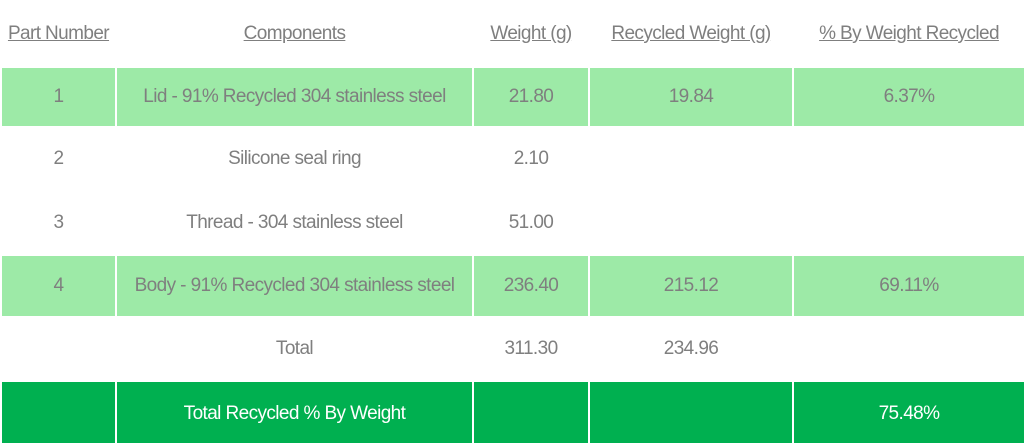 This screenshot has height=443, width=1024. Describe the element at coordinates (294, 34) in the screenshot. I see `column-header: Components` at that location.